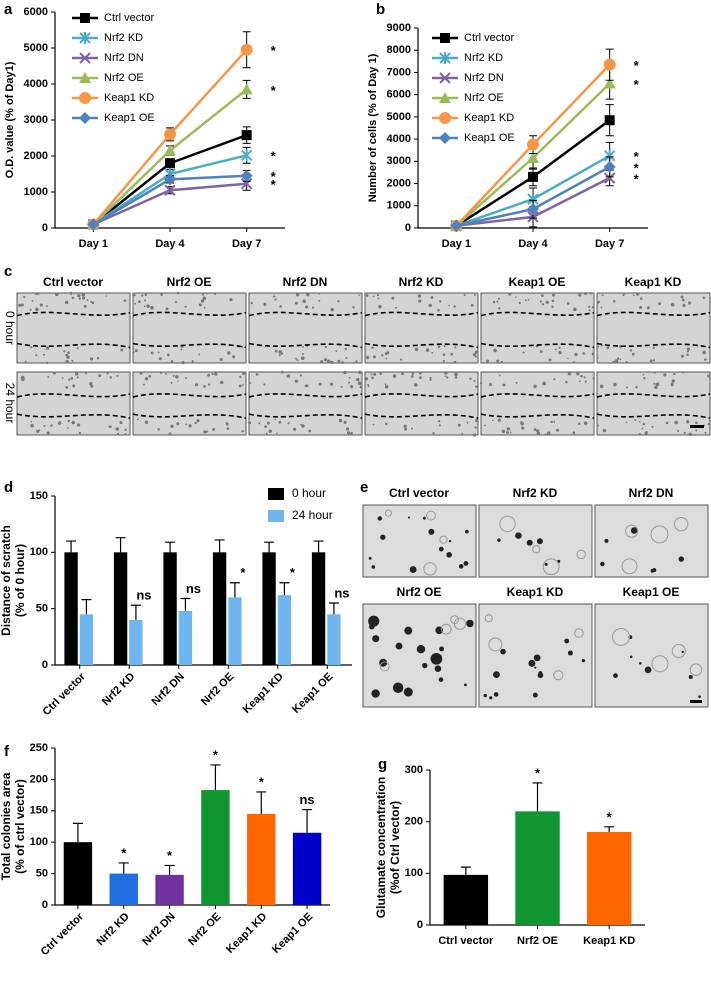 Image resolution: width=711 pixels, height=985 pixels. Describe the element at coordinates (6, 580) in the screenshot. I see `y-axis-label: Distance of scratch` at that location.